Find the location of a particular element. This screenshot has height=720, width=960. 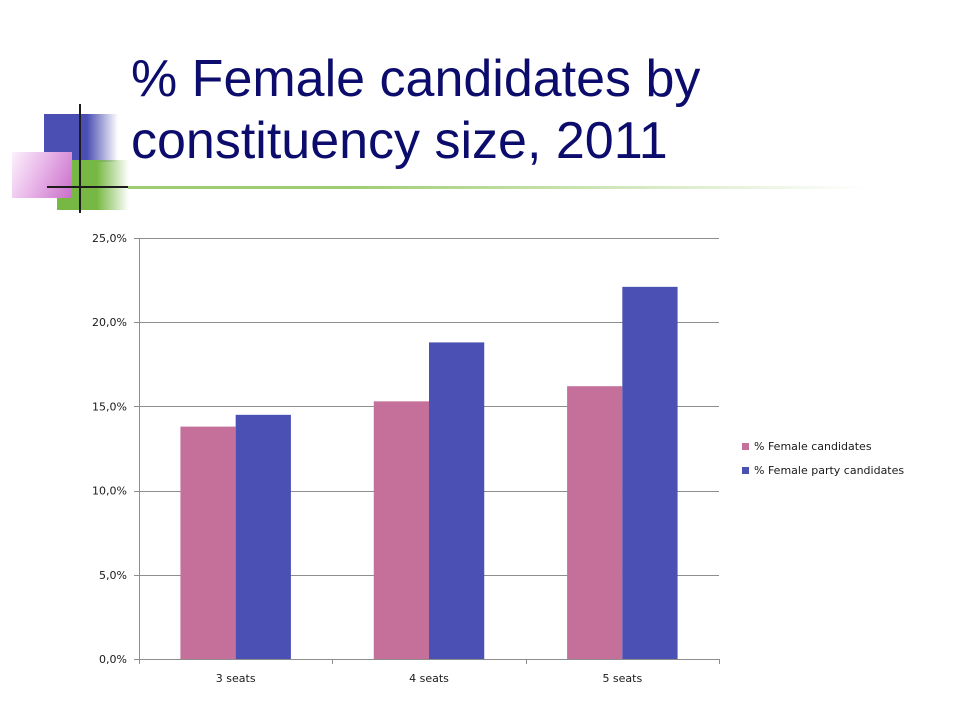

x-tick-label: 5 seats is located at coordinates (622, 678).